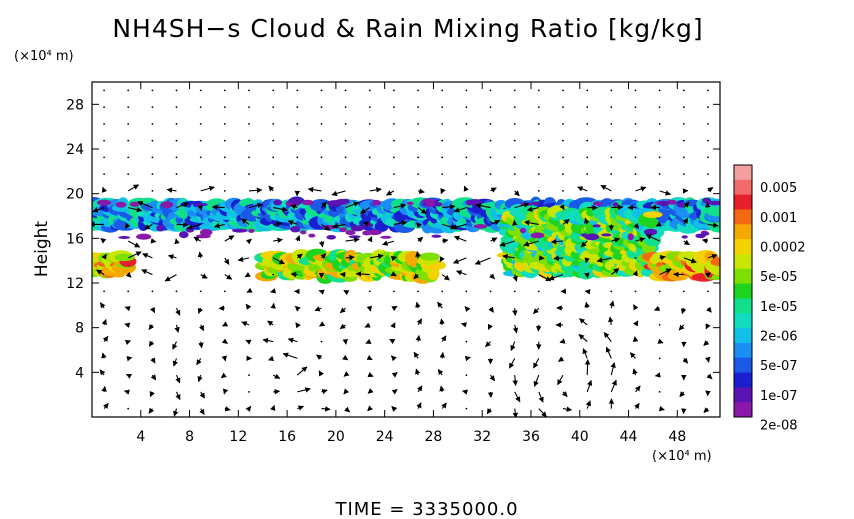  What do you see at coordinates (680, 266) in the screenshot?
I see `cloud-region` at bounding box center [680, 266].